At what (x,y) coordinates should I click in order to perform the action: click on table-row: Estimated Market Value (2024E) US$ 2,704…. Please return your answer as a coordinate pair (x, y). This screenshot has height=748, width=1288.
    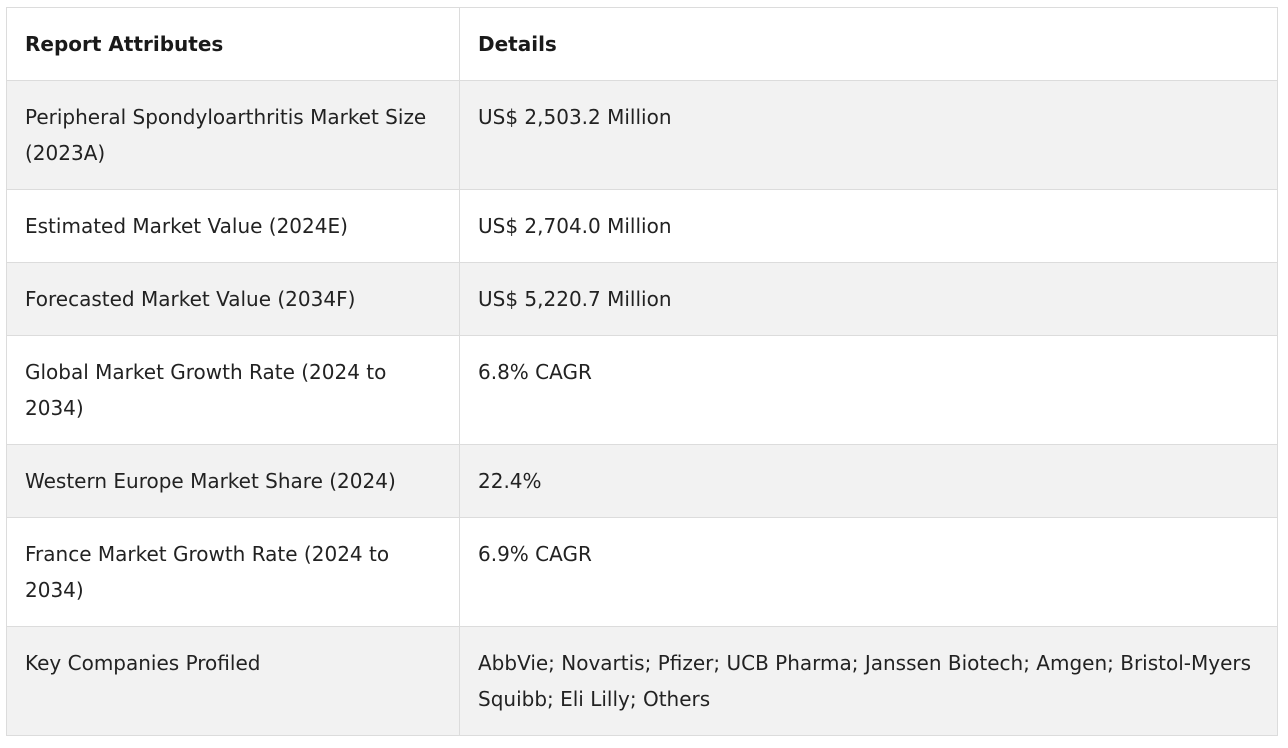
    Looking at the image, I should click on (642, 226).